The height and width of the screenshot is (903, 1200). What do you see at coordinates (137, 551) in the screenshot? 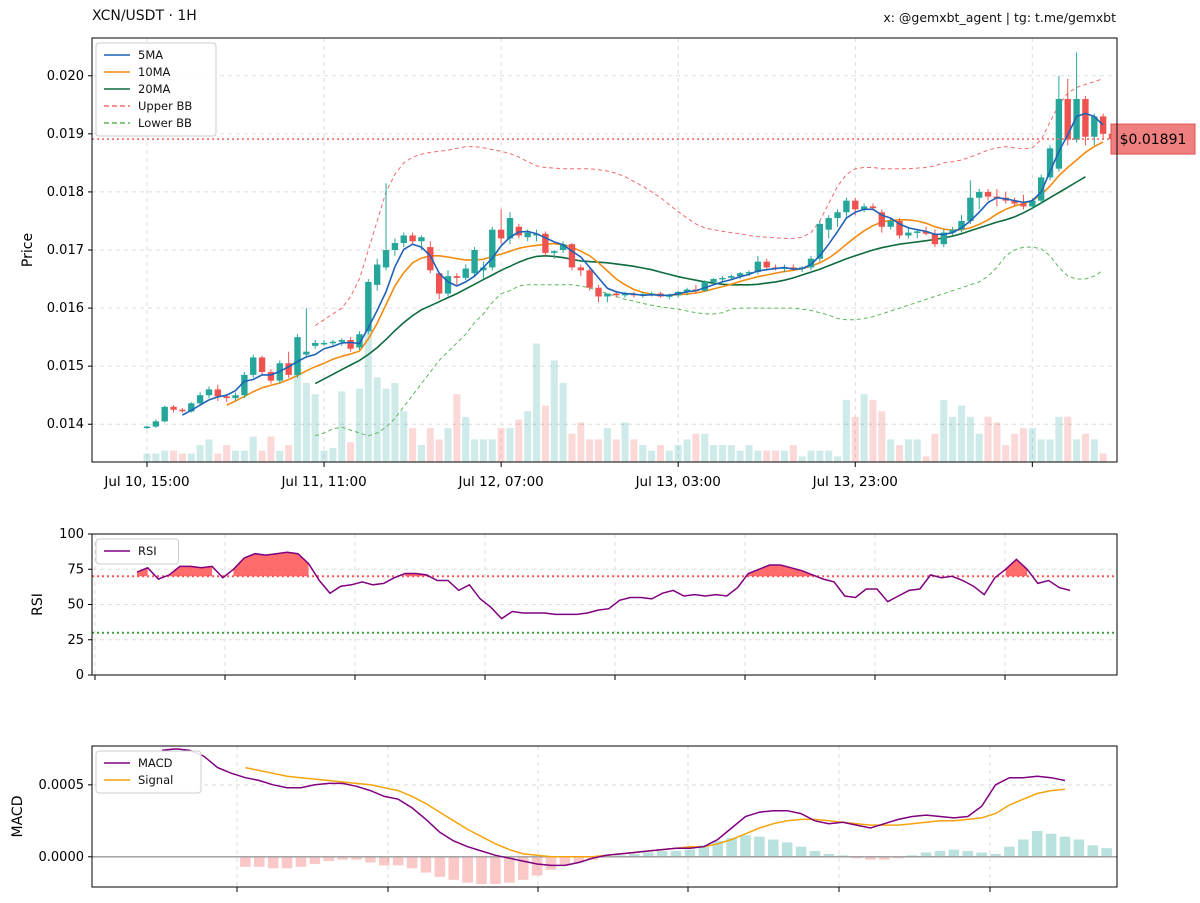
I see `rsi-legend-box` at bounding box center [137, 551].